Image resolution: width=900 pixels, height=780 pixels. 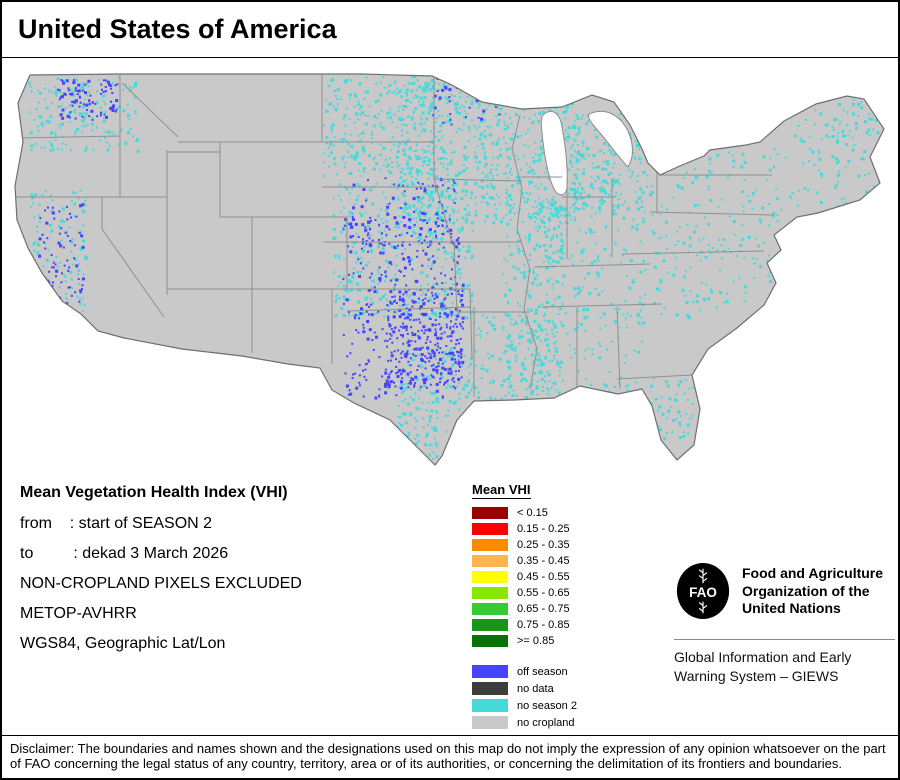 I want to click on legend-row: no season 2, so click(x=572, y=705).